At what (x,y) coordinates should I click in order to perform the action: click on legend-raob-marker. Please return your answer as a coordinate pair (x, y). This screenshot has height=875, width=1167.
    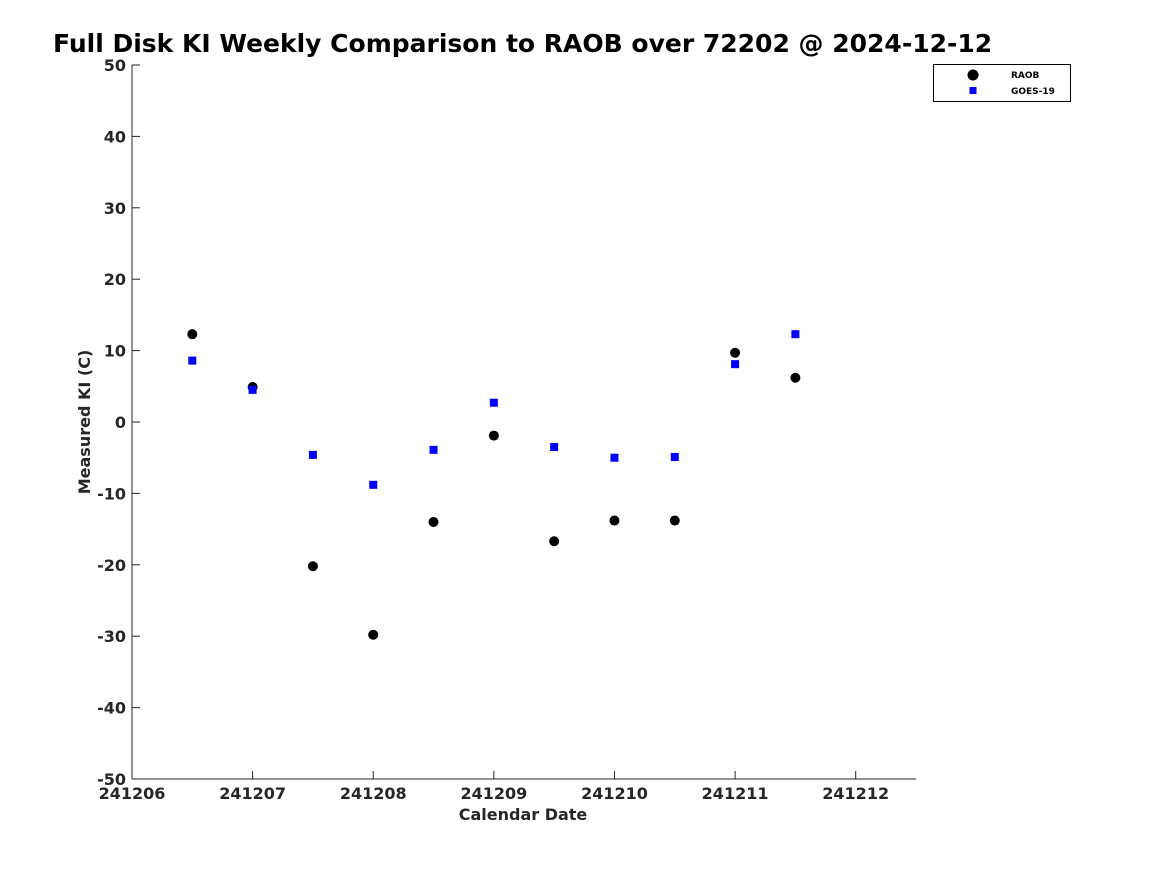
    Looking at the image, I should click on (973, 75).